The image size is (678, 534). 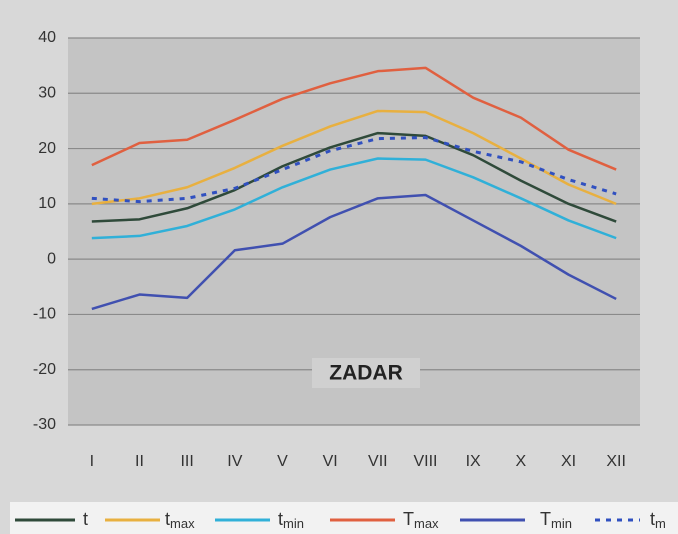 I want to click on y-tick-label: 10, so click(x=47, y=203).